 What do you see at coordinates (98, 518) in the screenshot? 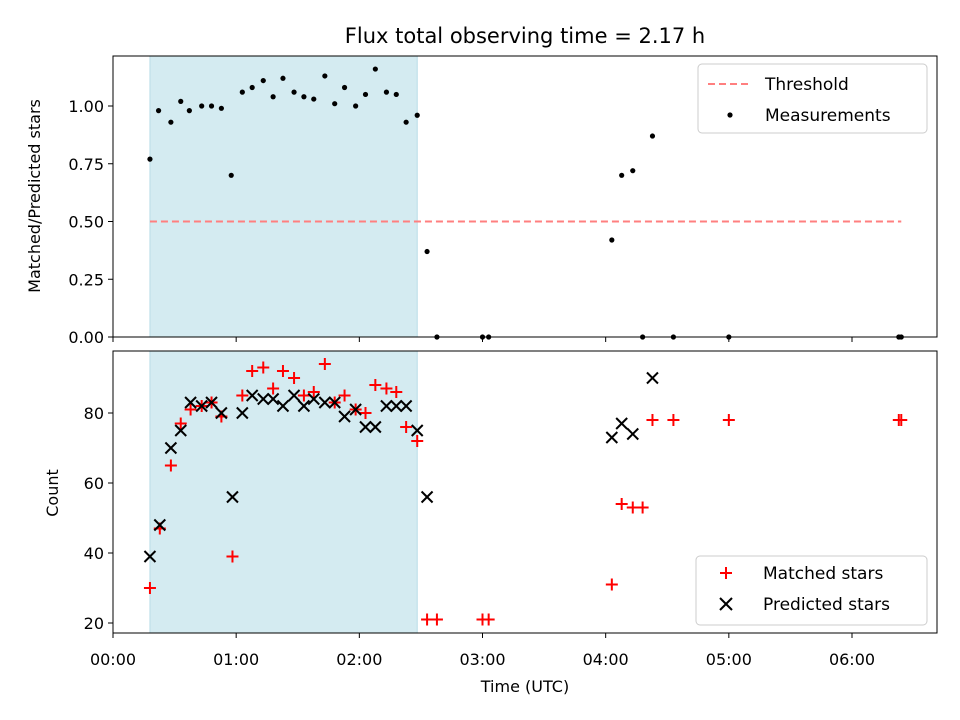
I see `bottom-y-axis-ticks: 20 40 60 80` at bounding box center [98, 518].